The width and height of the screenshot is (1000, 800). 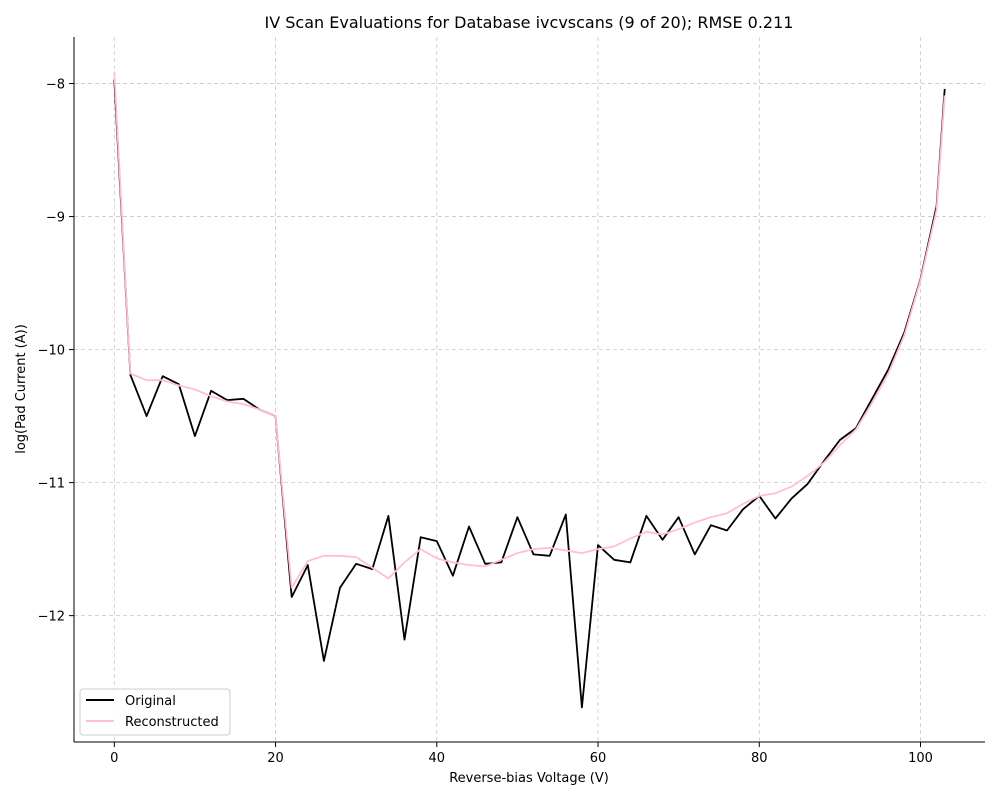 I want to click on legend-label-reconstructed: Reconstructed, so click(x=172, y=722).